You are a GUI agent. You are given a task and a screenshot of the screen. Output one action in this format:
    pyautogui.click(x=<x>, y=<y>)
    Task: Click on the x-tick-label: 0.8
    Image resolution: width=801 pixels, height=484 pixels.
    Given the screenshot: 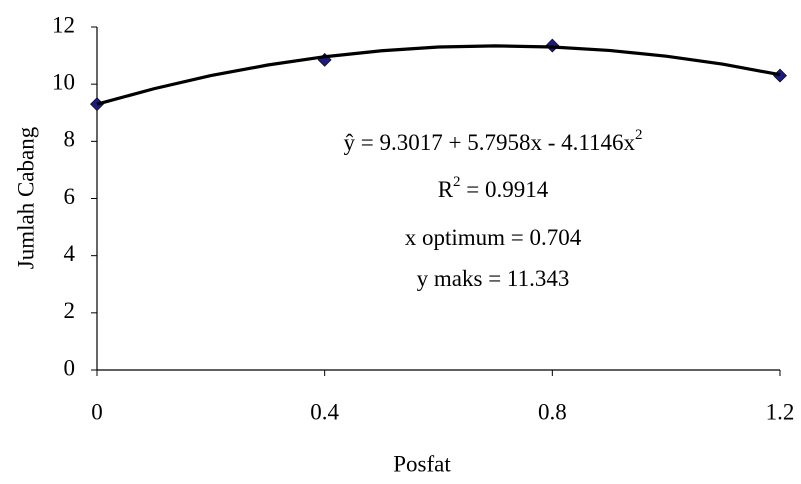 What is the action you would take?
    pyautogui.click(x=552, y=411)
    